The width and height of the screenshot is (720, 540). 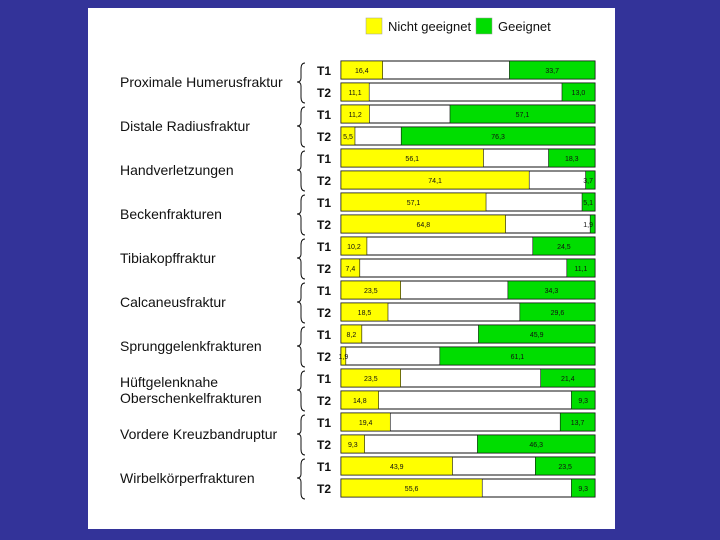 I want to click on value-label-nicht-geeignet: 74,1, so click(x=435, y=181).